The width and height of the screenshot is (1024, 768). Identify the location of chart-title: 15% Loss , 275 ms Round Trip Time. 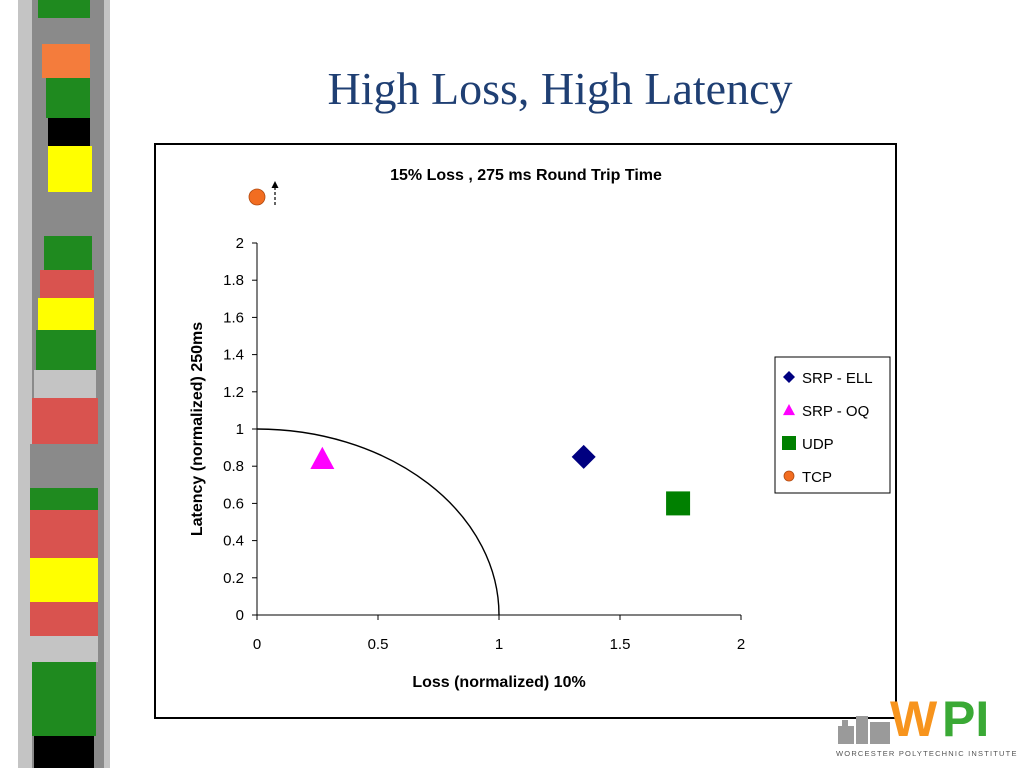
(526, 175).